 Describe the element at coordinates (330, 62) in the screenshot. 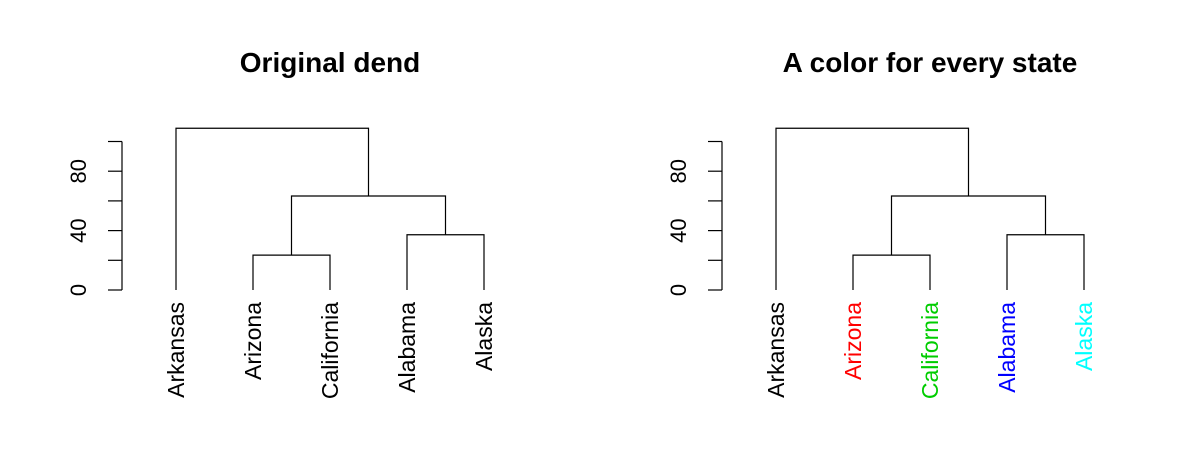

I see `chart-title: Original dend` at that location.